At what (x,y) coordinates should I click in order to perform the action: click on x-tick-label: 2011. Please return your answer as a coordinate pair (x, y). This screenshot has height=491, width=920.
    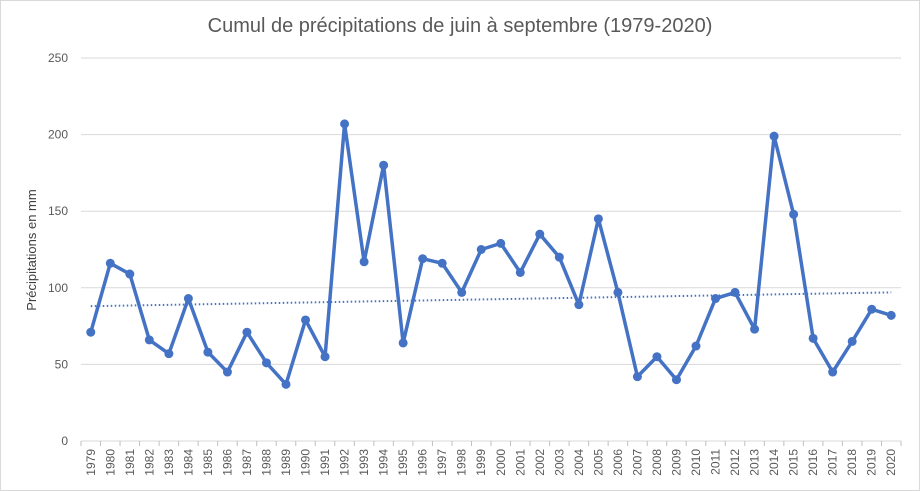
    Looking at the image, I should click on (716, 462).